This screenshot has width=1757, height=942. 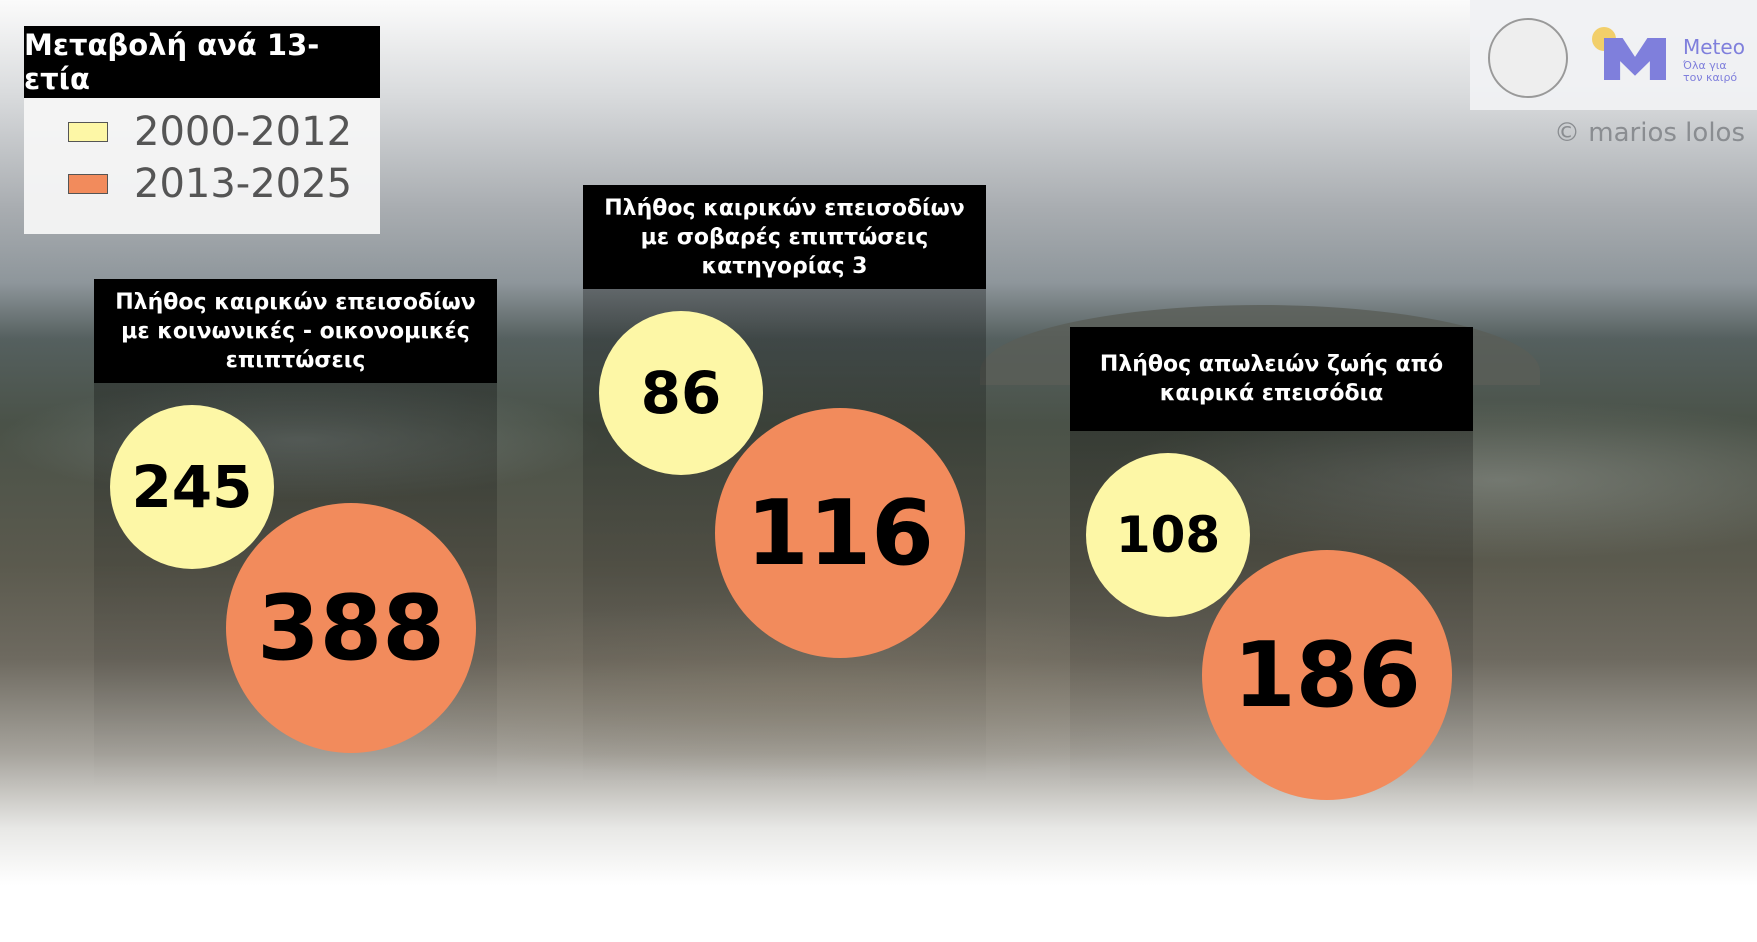 I want to click on bubble-2000-2012-category3: 86, so click(x=681, y=393).